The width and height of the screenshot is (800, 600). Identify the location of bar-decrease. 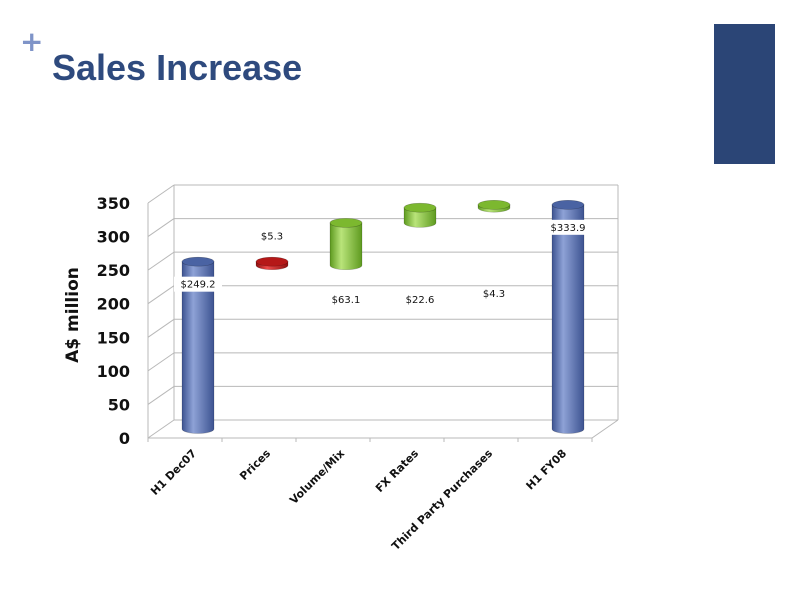
(272, 263).